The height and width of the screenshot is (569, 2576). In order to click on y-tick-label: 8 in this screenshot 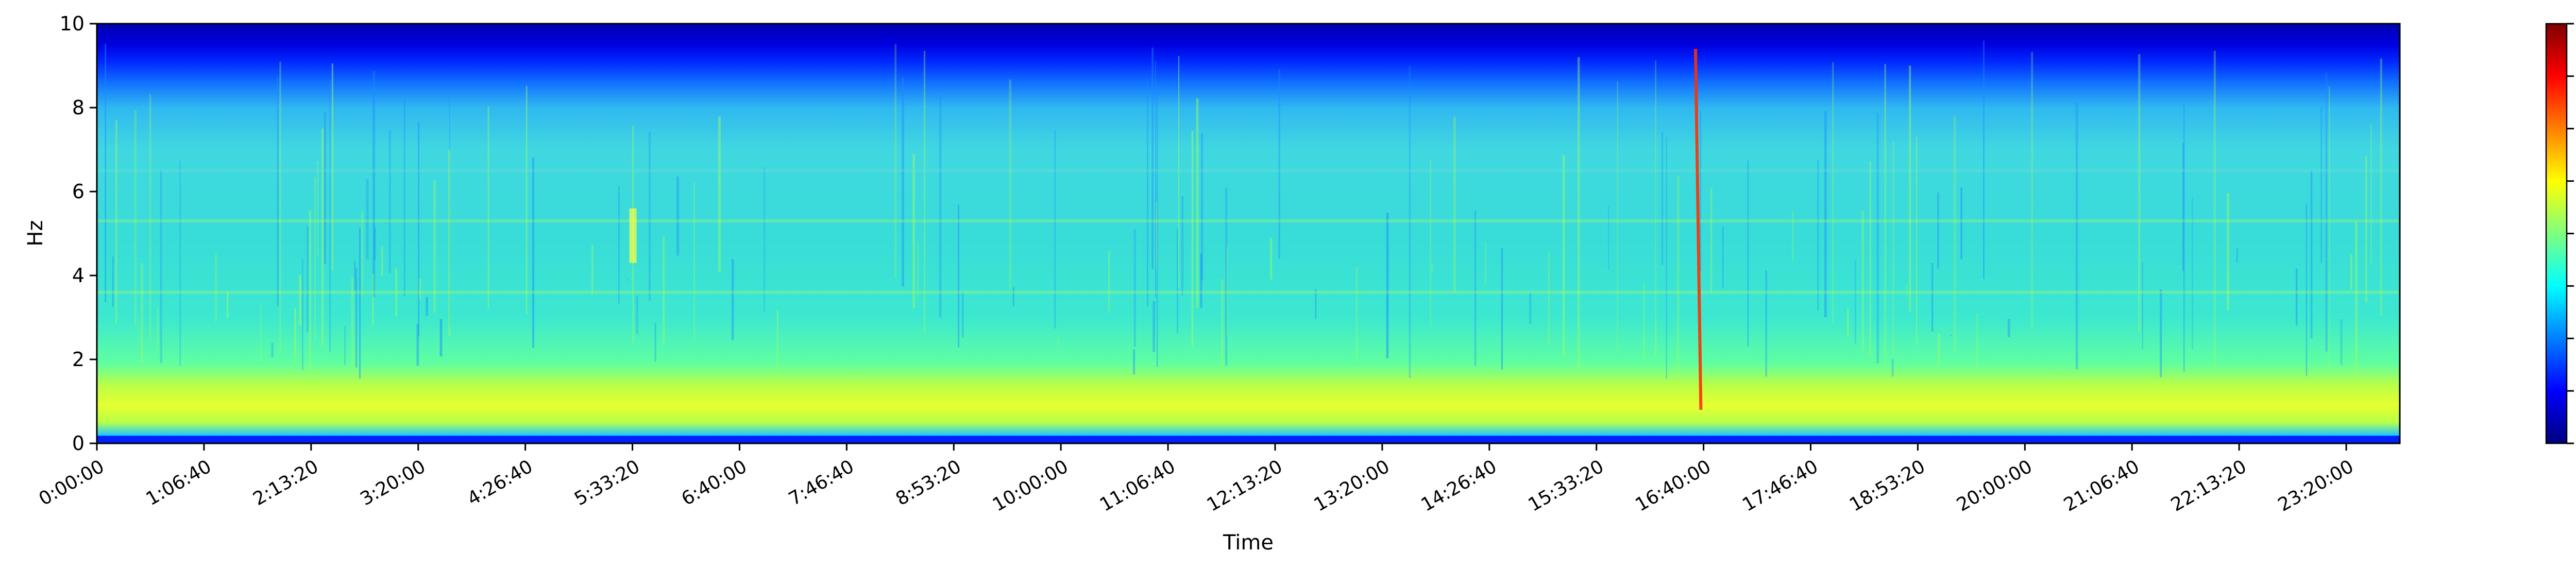, I will do `click(78, 107)`.